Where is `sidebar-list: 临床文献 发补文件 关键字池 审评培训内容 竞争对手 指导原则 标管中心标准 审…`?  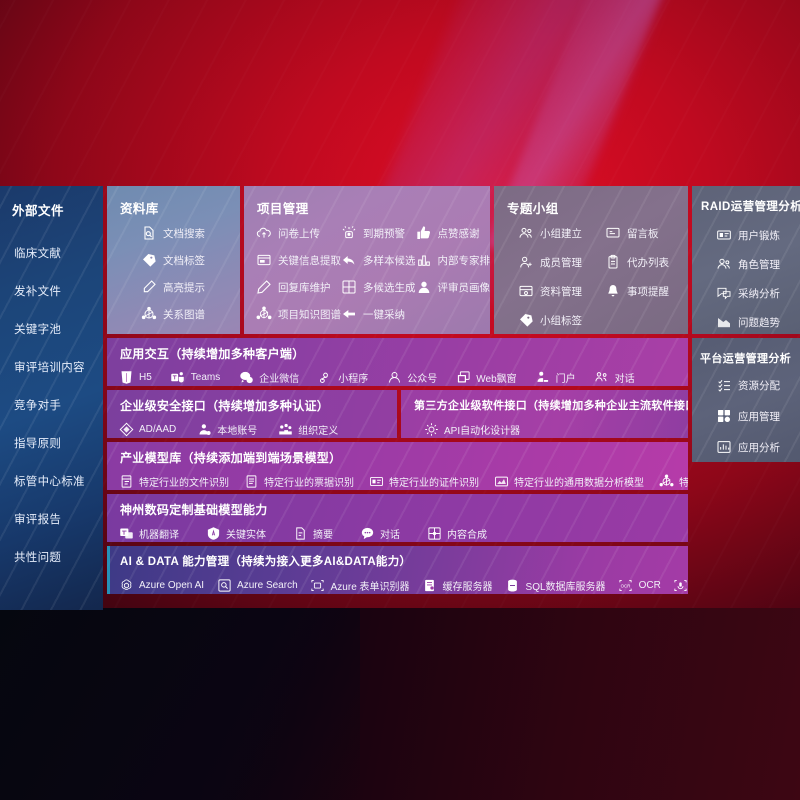
sidebar-list: 临床文献 发补文件 关键字池 审评培训内容 竞争对手 指导原则 标管中心标准 审… is located at coordinates (51, 405).